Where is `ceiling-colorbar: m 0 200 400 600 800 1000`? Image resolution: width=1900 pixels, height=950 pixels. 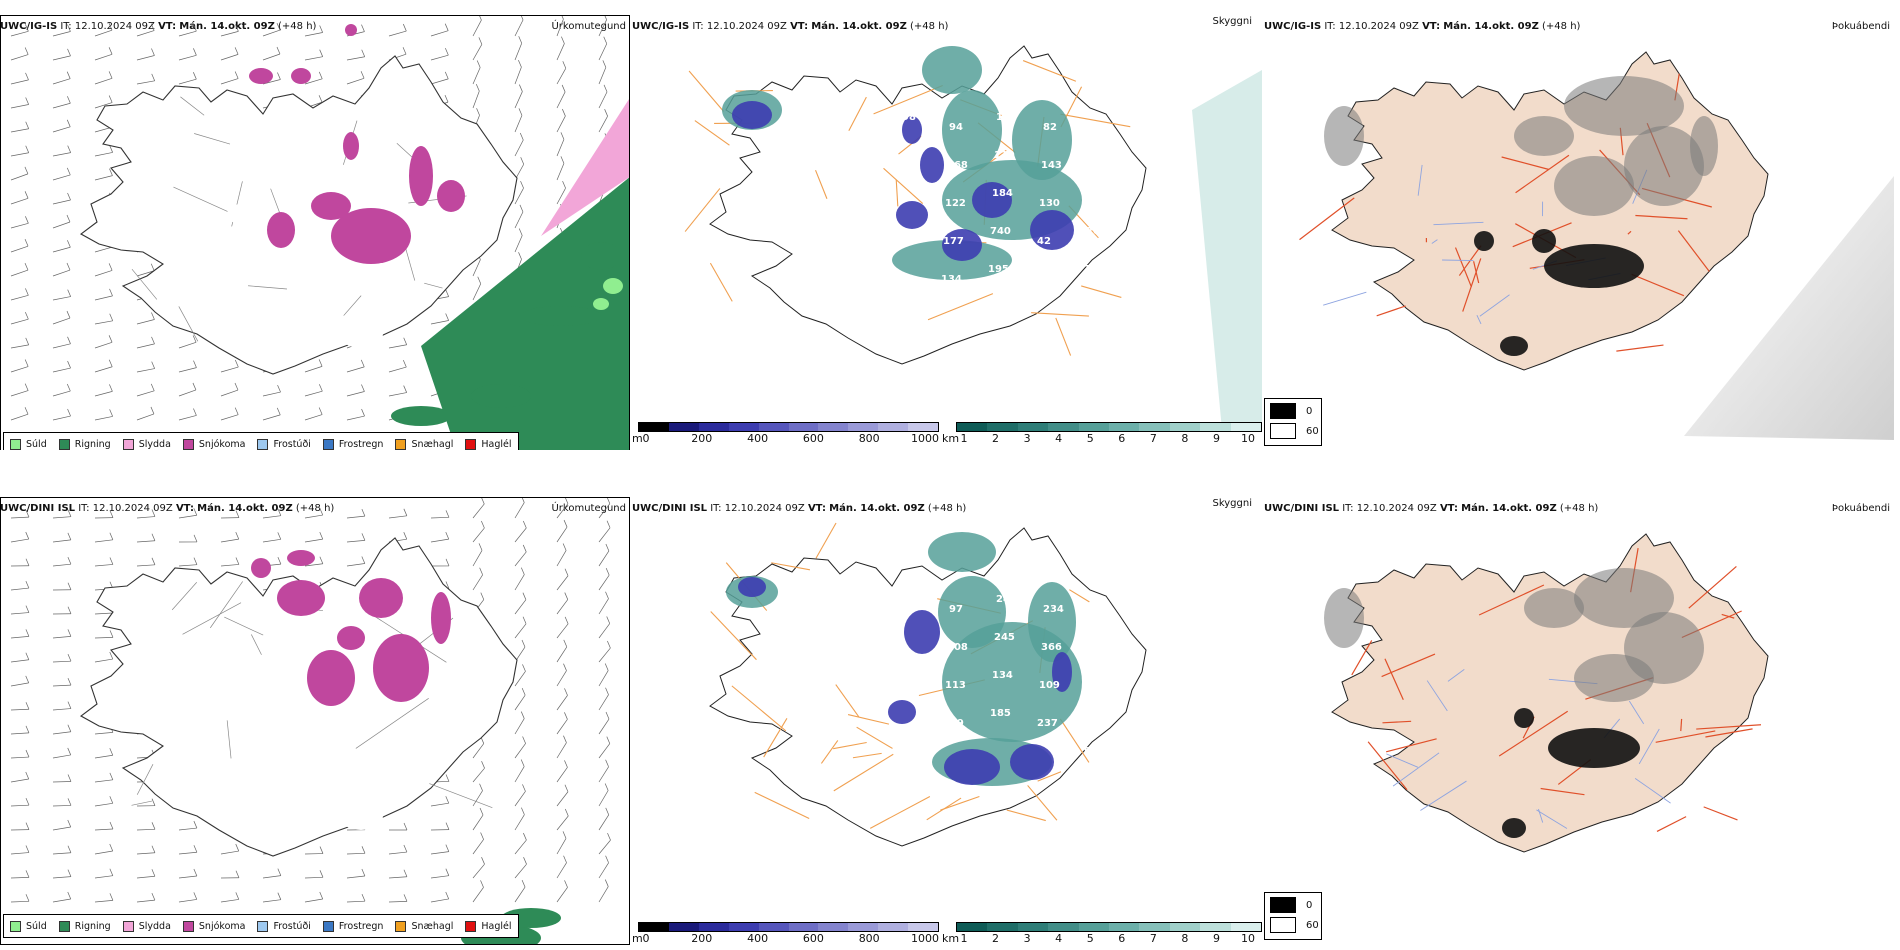
ceiling-colorbar: m 0 200 400 600 800 1000 is located at coordinates (785, 936).